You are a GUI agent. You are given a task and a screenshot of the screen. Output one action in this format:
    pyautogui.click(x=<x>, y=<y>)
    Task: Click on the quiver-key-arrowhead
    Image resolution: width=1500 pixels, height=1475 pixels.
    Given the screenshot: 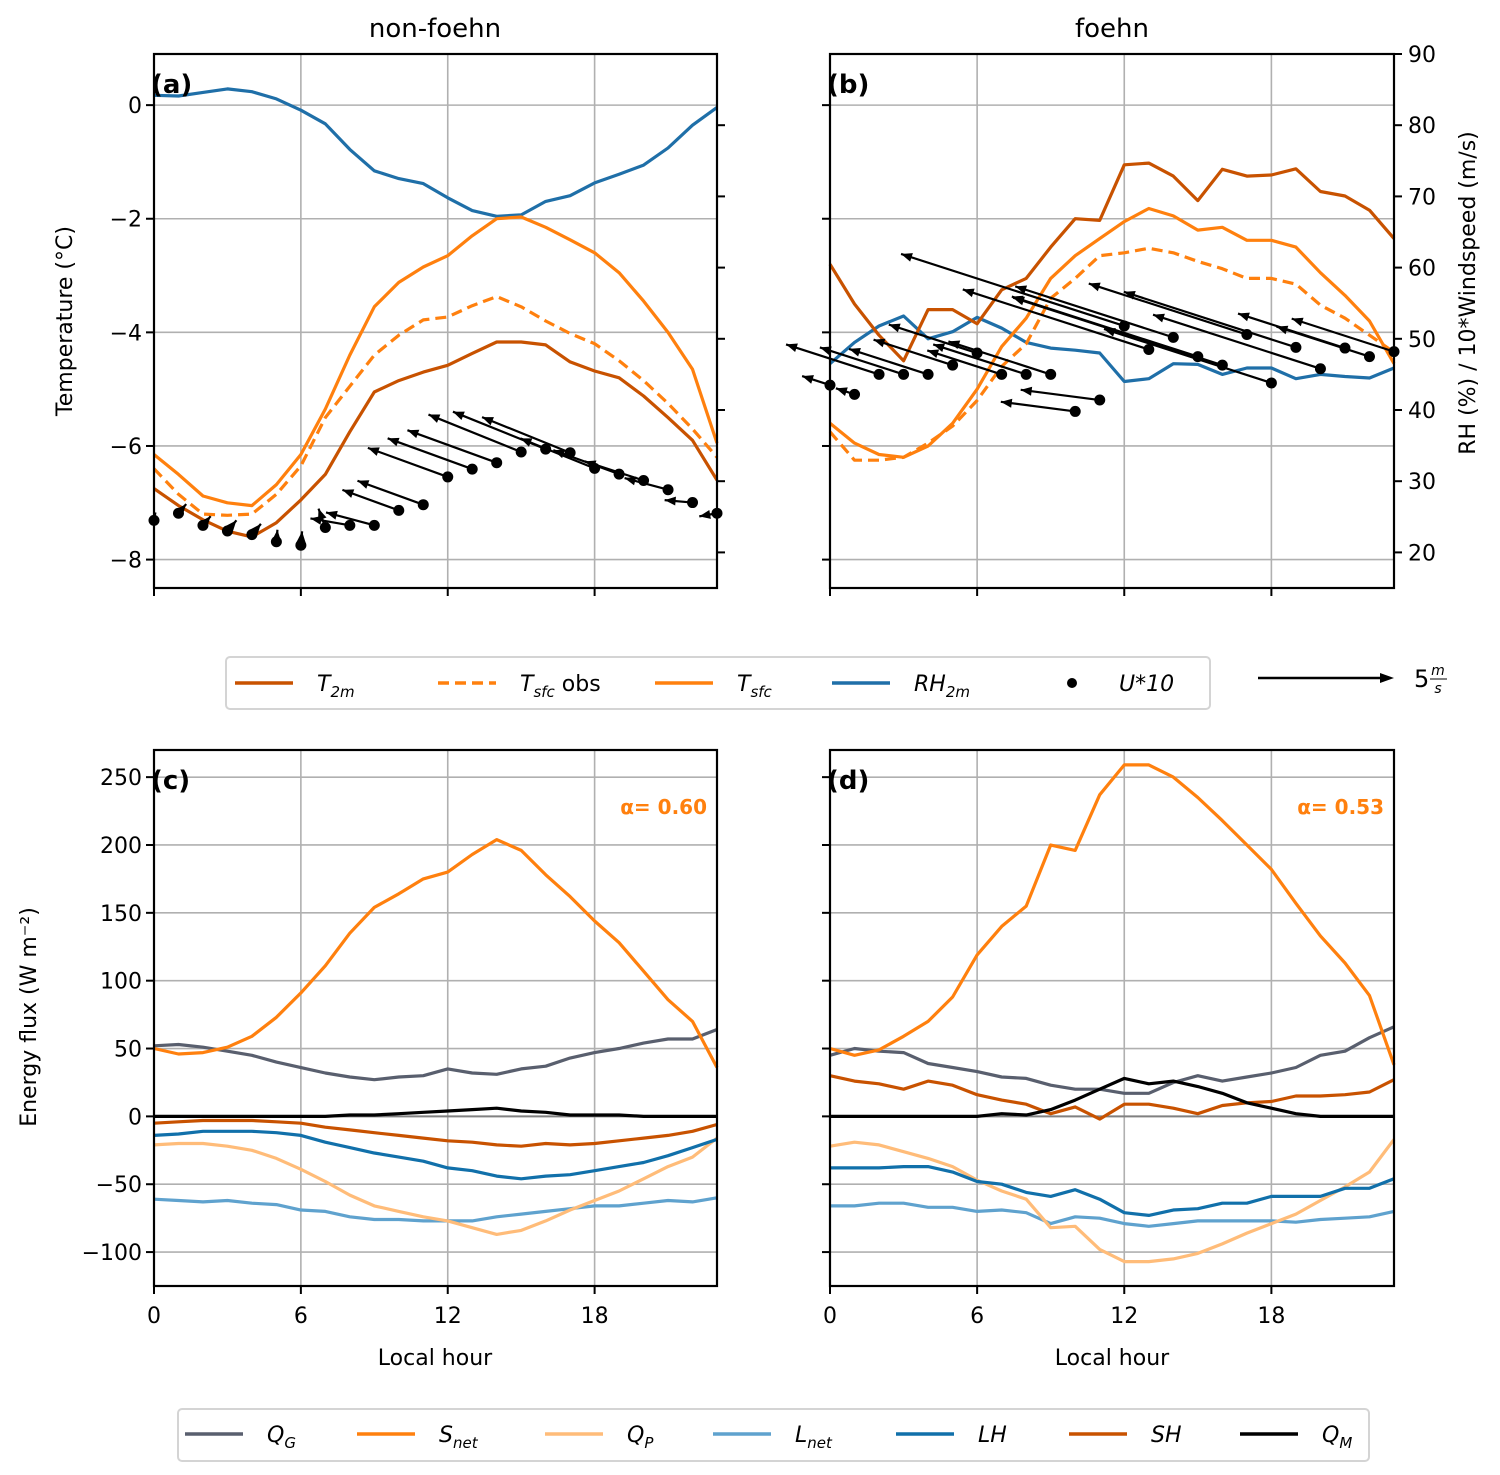 What is the action you would take?
    pyautogui.click(x=1387, y=678)
    